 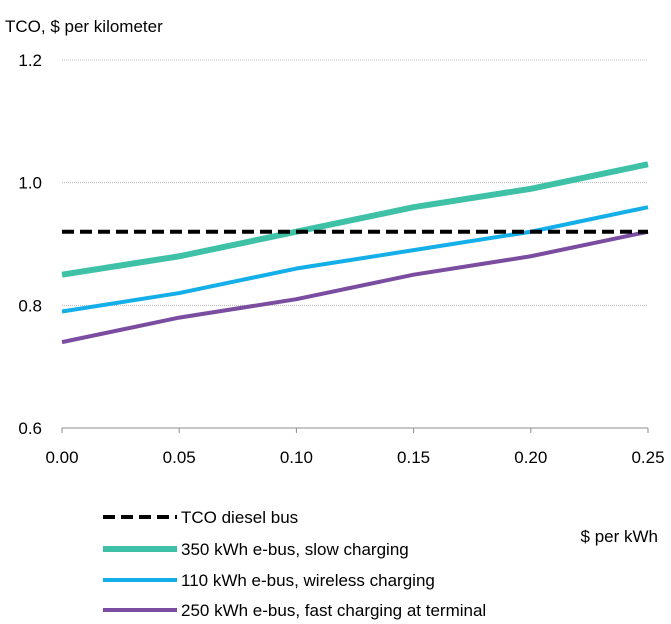 I want to click on y-tick-label: 1.0, so click(x=30, y=183).